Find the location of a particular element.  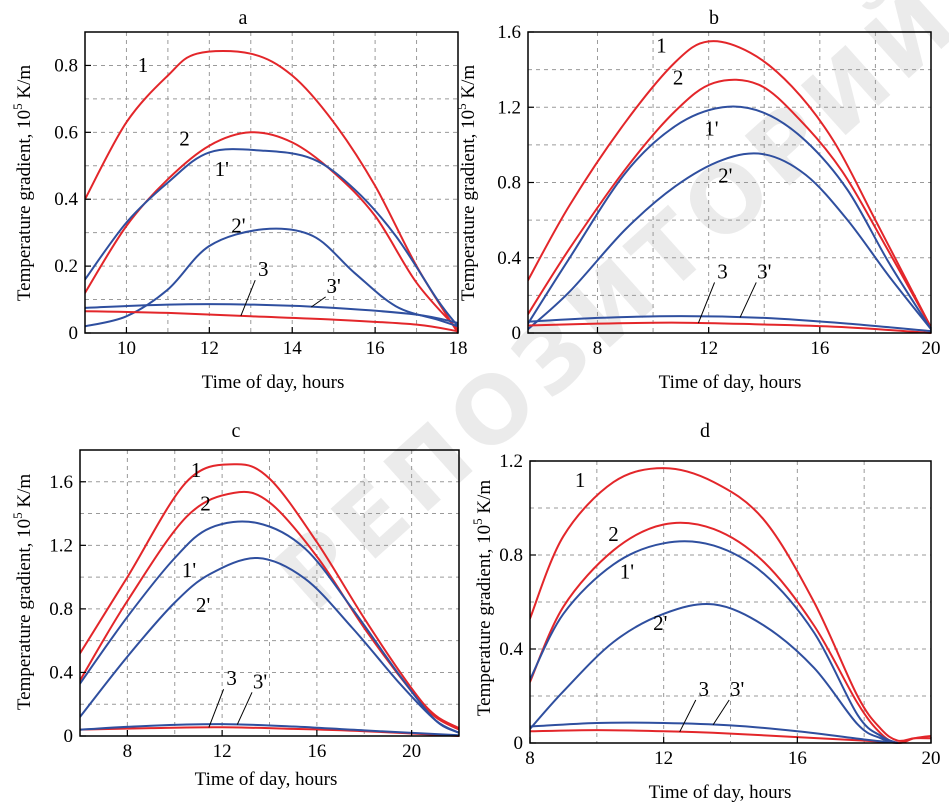

y-tick-label: 0.6 is located at coordinates (66, 132).